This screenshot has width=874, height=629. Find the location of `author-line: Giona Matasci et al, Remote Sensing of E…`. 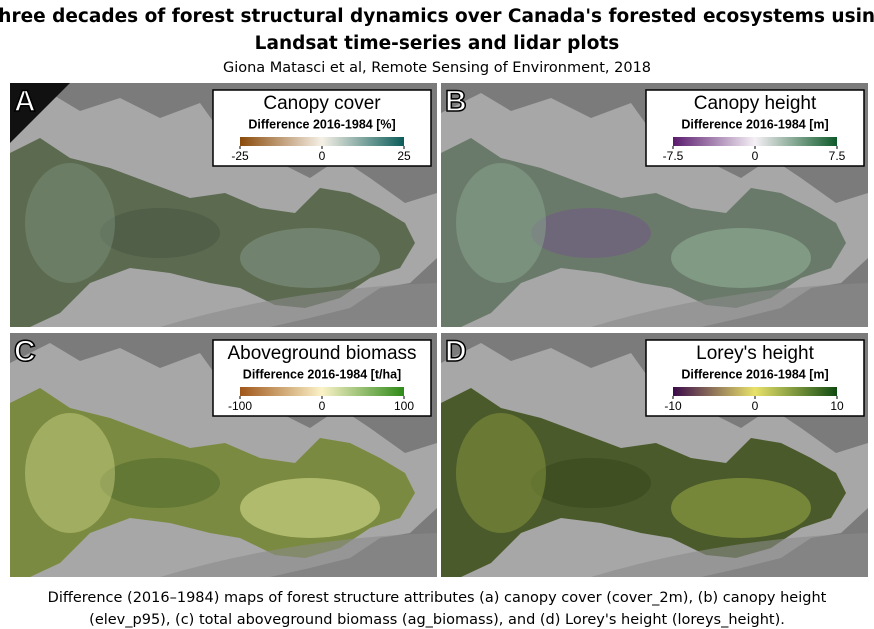

author-line: Giona Matasci et al, Remote Sensing of E… is located at coordinates (437, 68).